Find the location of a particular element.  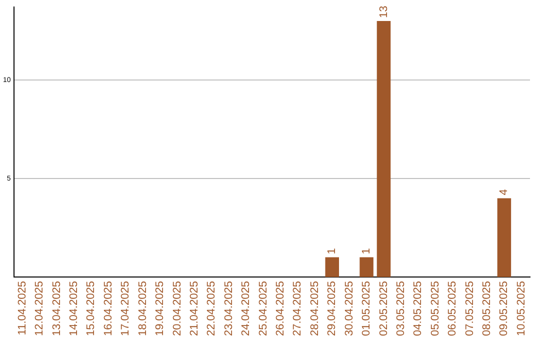

x-tick-label: 23.04.2025 is located at coordinates (228, 308).